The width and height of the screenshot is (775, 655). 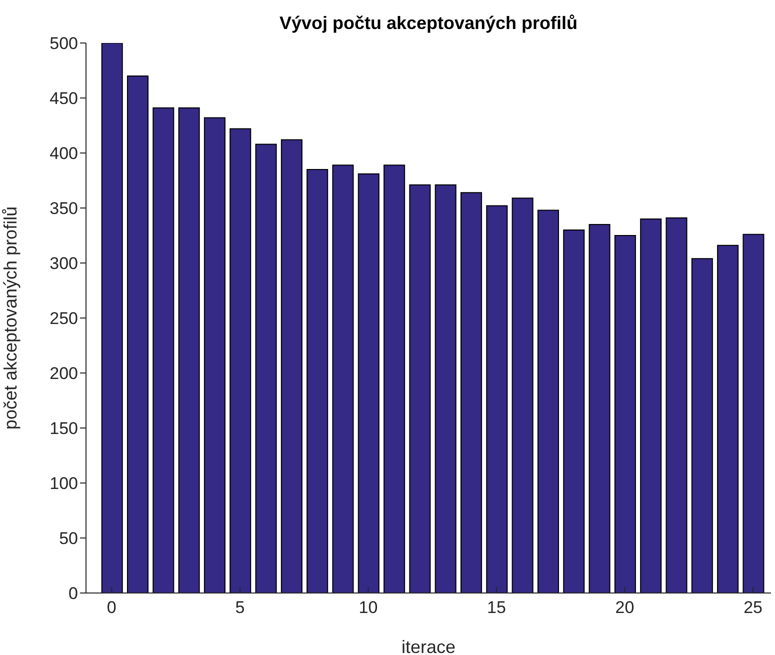 I want to click on y-tick-label: 150, so click(x=64, y=428).